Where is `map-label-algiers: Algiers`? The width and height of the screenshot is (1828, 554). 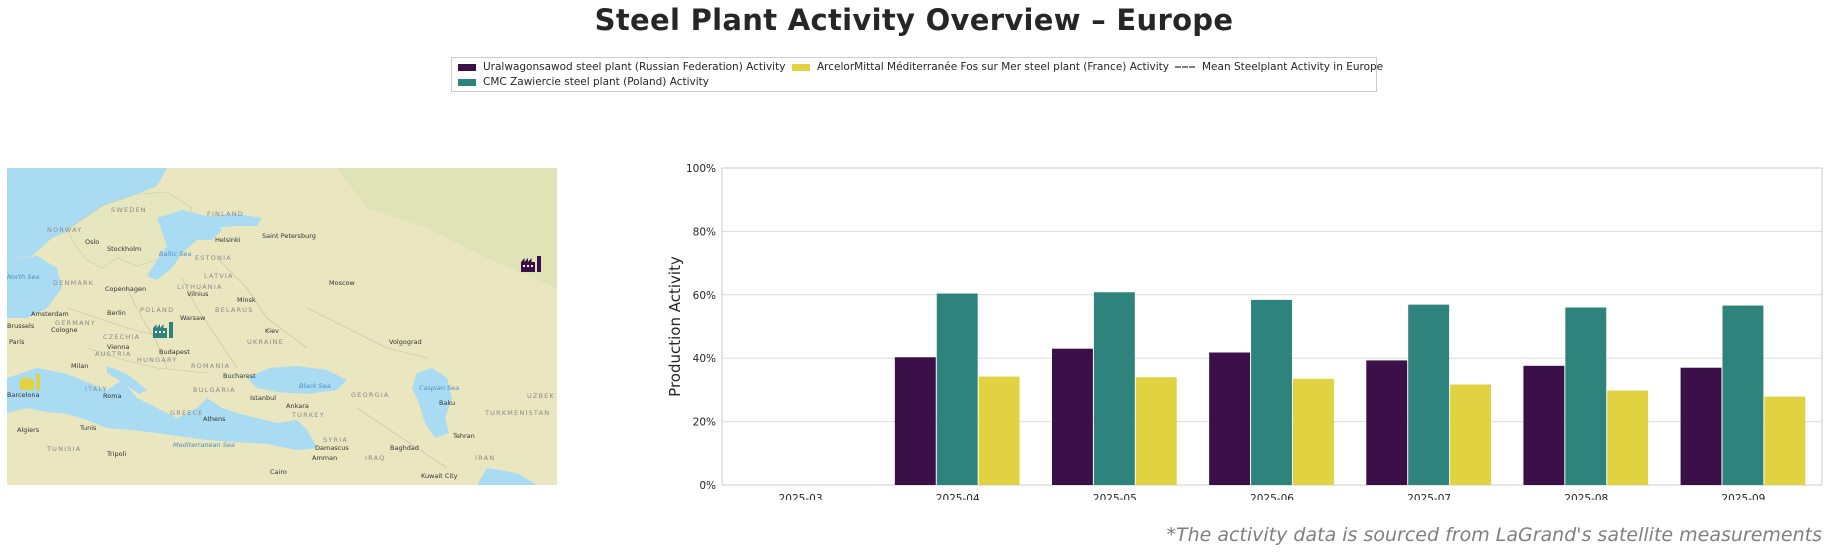
map-label-algiers: Algiers is located at coordinates (28, 430).